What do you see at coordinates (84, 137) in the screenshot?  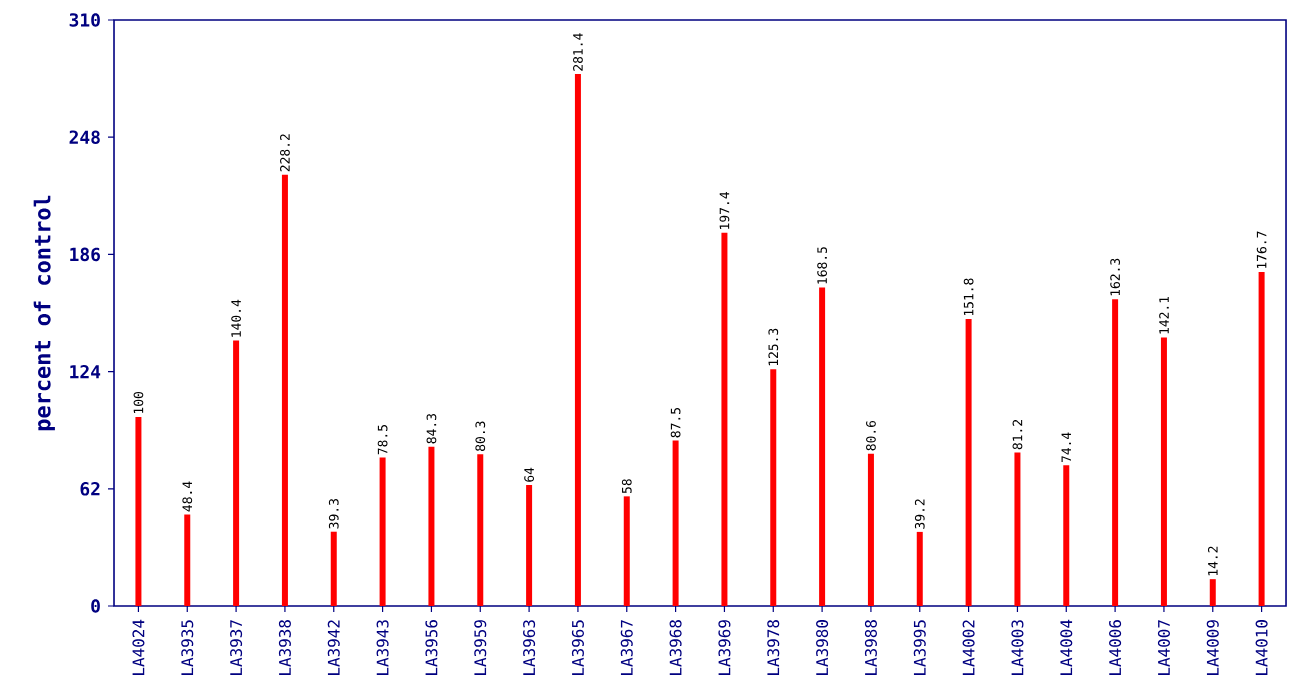 I see `y-tick-label: 248` at bounding box center [84, 137].